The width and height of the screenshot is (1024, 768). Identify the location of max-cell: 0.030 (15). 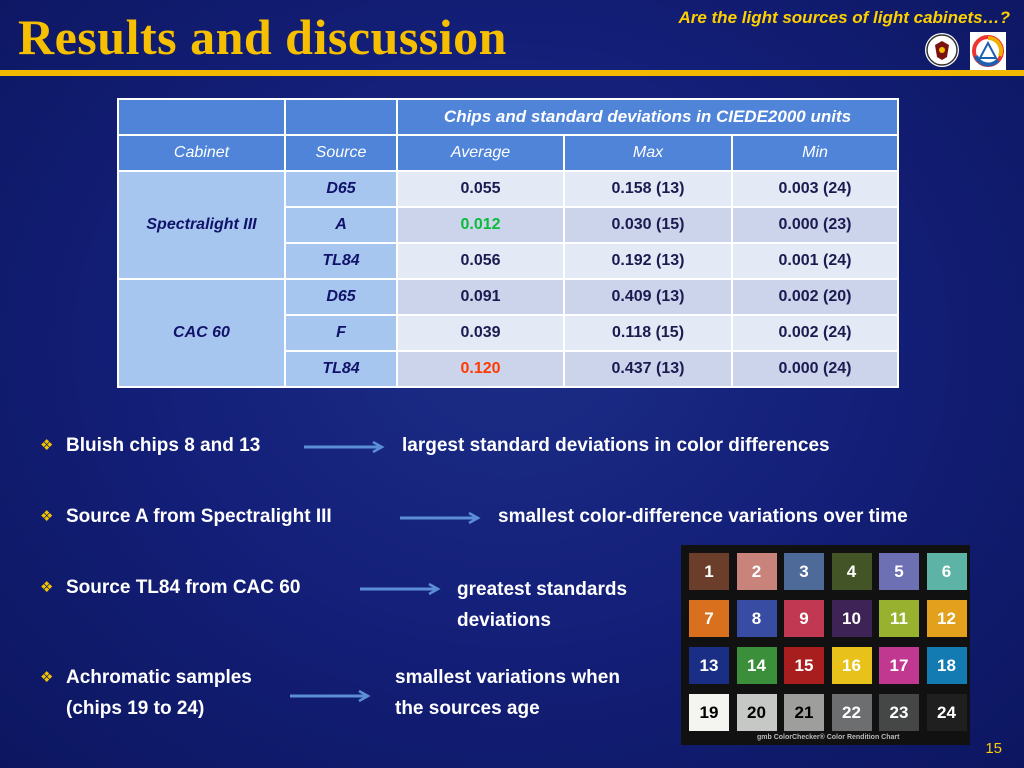
(648, 225).